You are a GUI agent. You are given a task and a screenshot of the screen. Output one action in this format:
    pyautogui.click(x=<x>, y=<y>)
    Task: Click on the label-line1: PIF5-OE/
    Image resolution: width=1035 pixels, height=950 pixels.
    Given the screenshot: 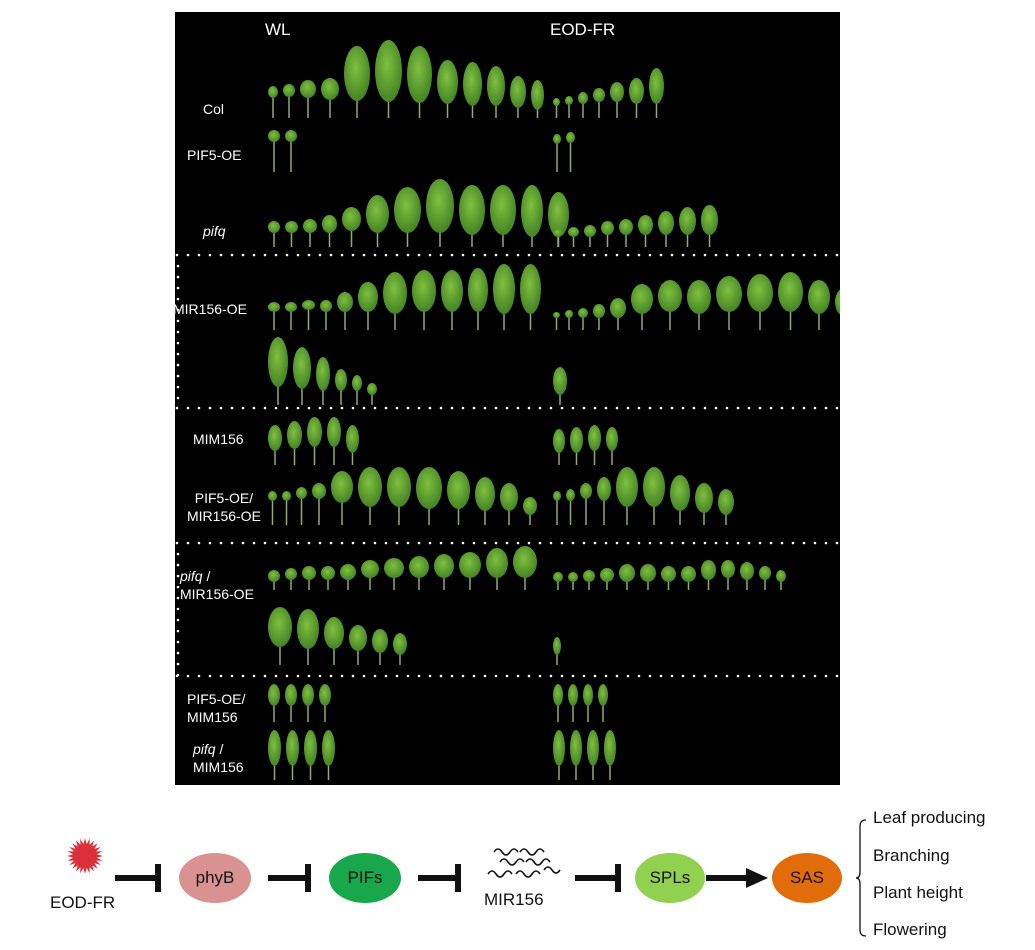 What is the action you would take?
    pyautogui.click(x=216, y=699)
    